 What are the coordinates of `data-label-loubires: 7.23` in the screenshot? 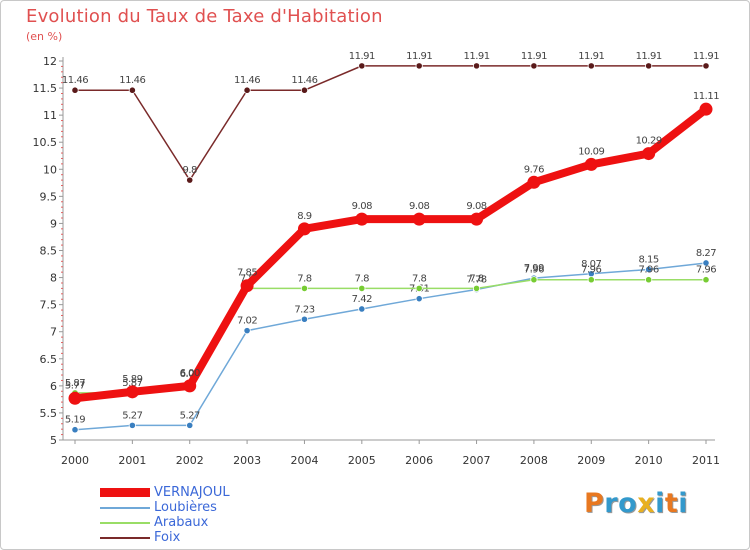 It's located at (304, 309).